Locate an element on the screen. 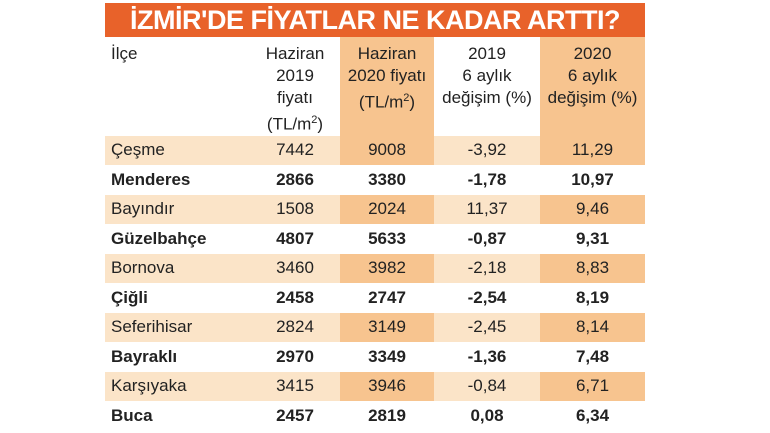 The width and height of the screenshot is (770, 433). cell-price-2020: 3380 is located at coordinates (387, 180).